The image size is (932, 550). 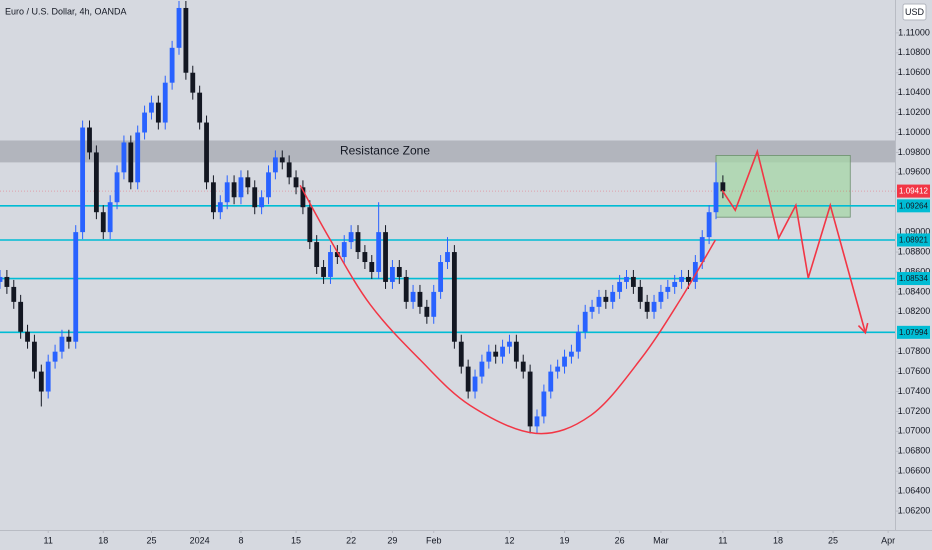 What do you see at coordinates (914, 491) in the screenshot?
I see `y-tick-label: 1.06400` at bounding box center [914, 491].